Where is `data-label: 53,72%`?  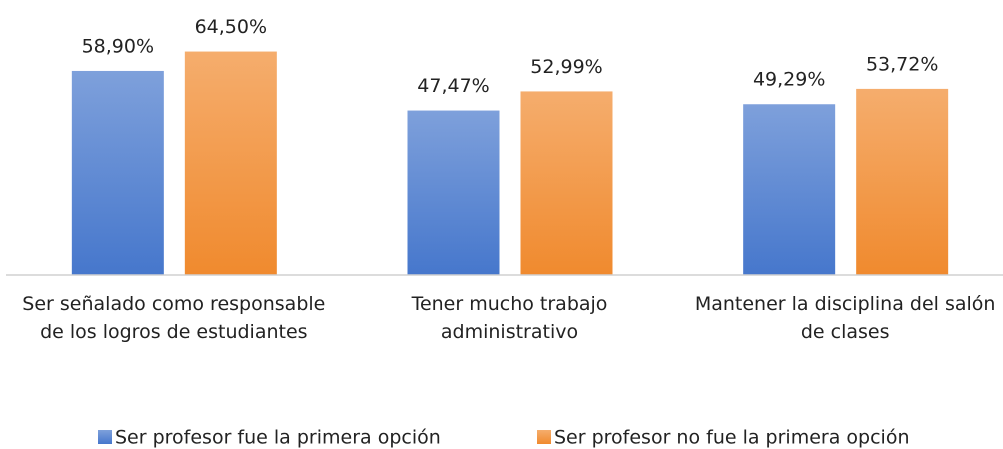 data-label: 53,72% is located at coordinates (902, 64).